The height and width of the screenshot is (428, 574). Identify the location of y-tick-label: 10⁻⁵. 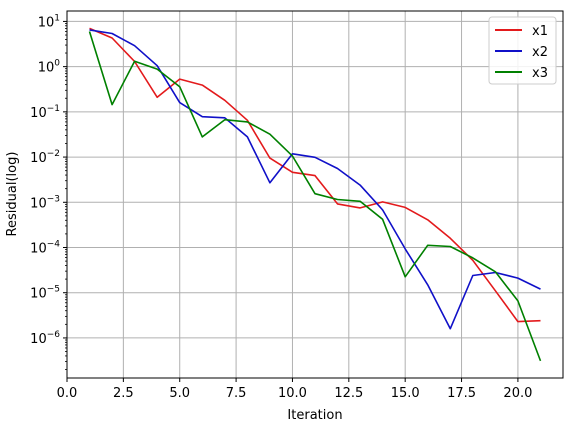
(45, 293).